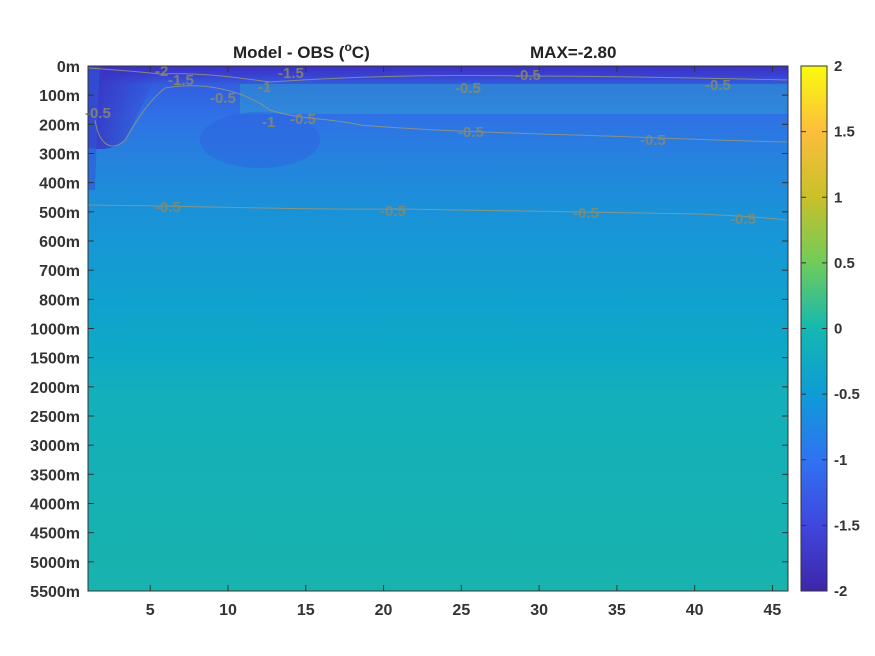  I want to click on x-tick-label: 30, so click(539, 610).